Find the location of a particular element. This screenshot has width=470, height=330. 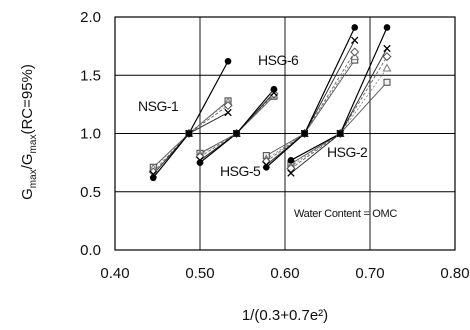

series-line-circle is located at coordinates (339, 94).